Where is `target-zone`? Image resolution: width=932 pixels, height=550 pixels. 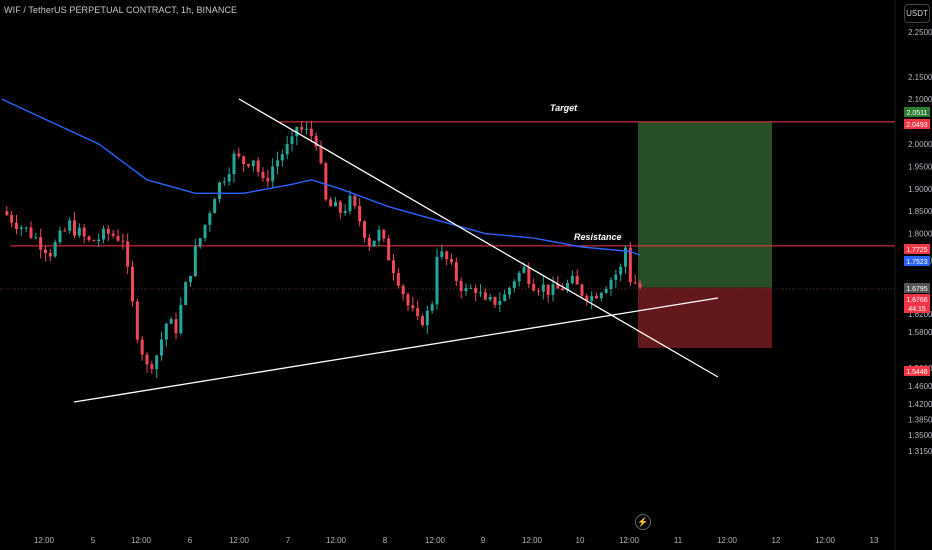
target-zone is located at coordinates (705, 204).